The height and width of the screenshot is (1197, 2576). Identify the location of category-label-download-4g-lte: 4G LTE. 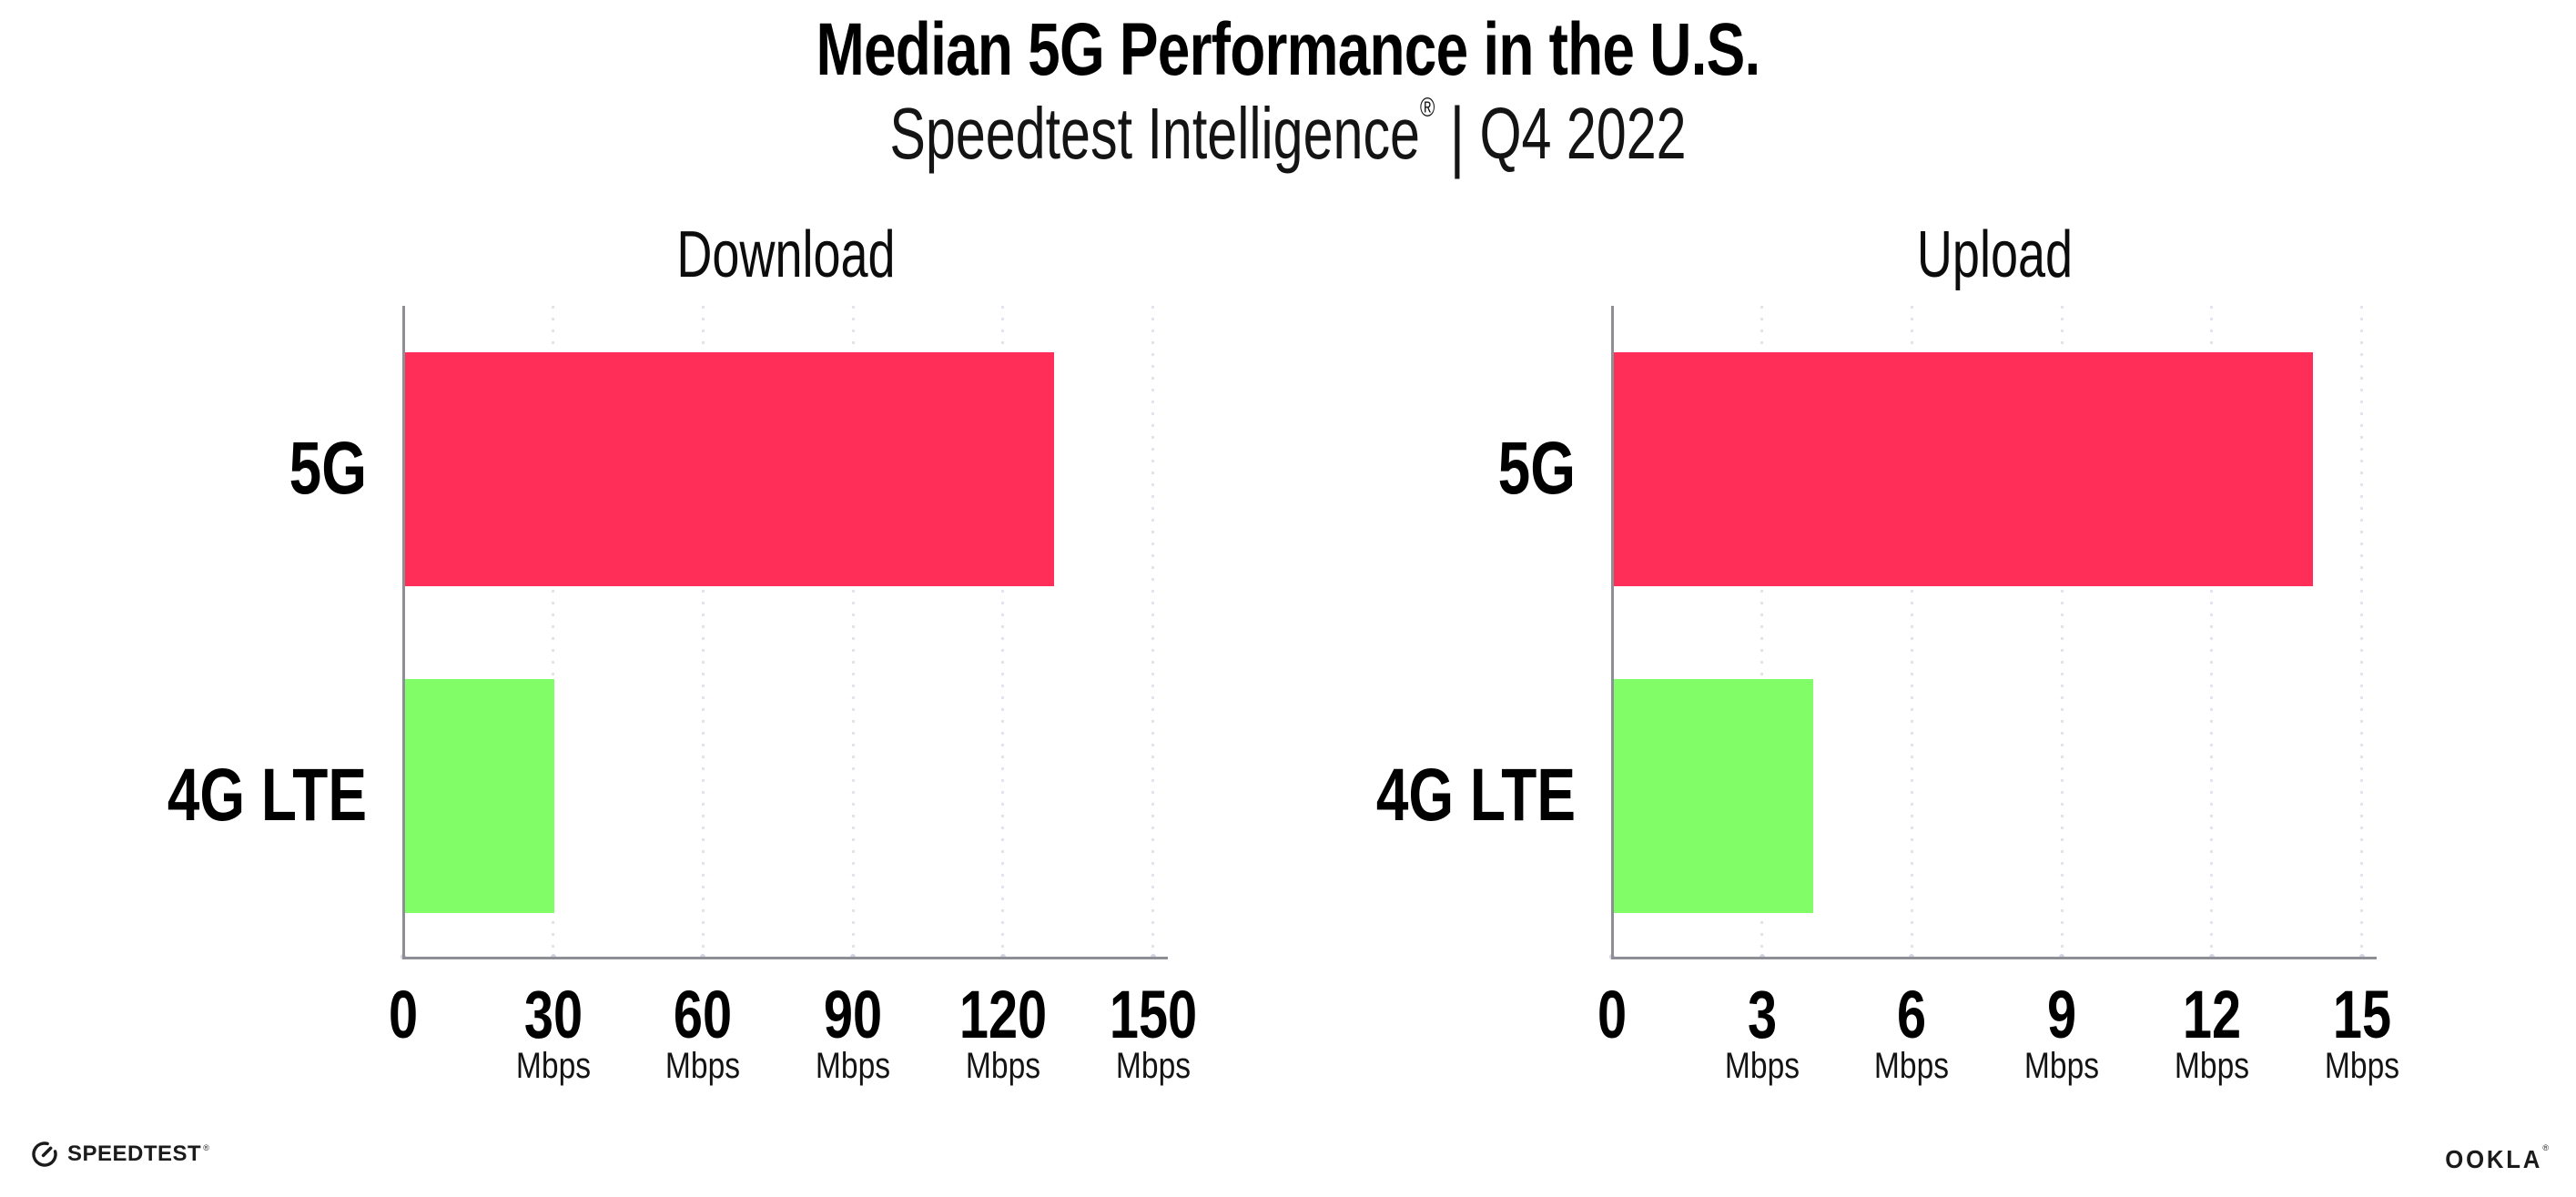
(267, 796).